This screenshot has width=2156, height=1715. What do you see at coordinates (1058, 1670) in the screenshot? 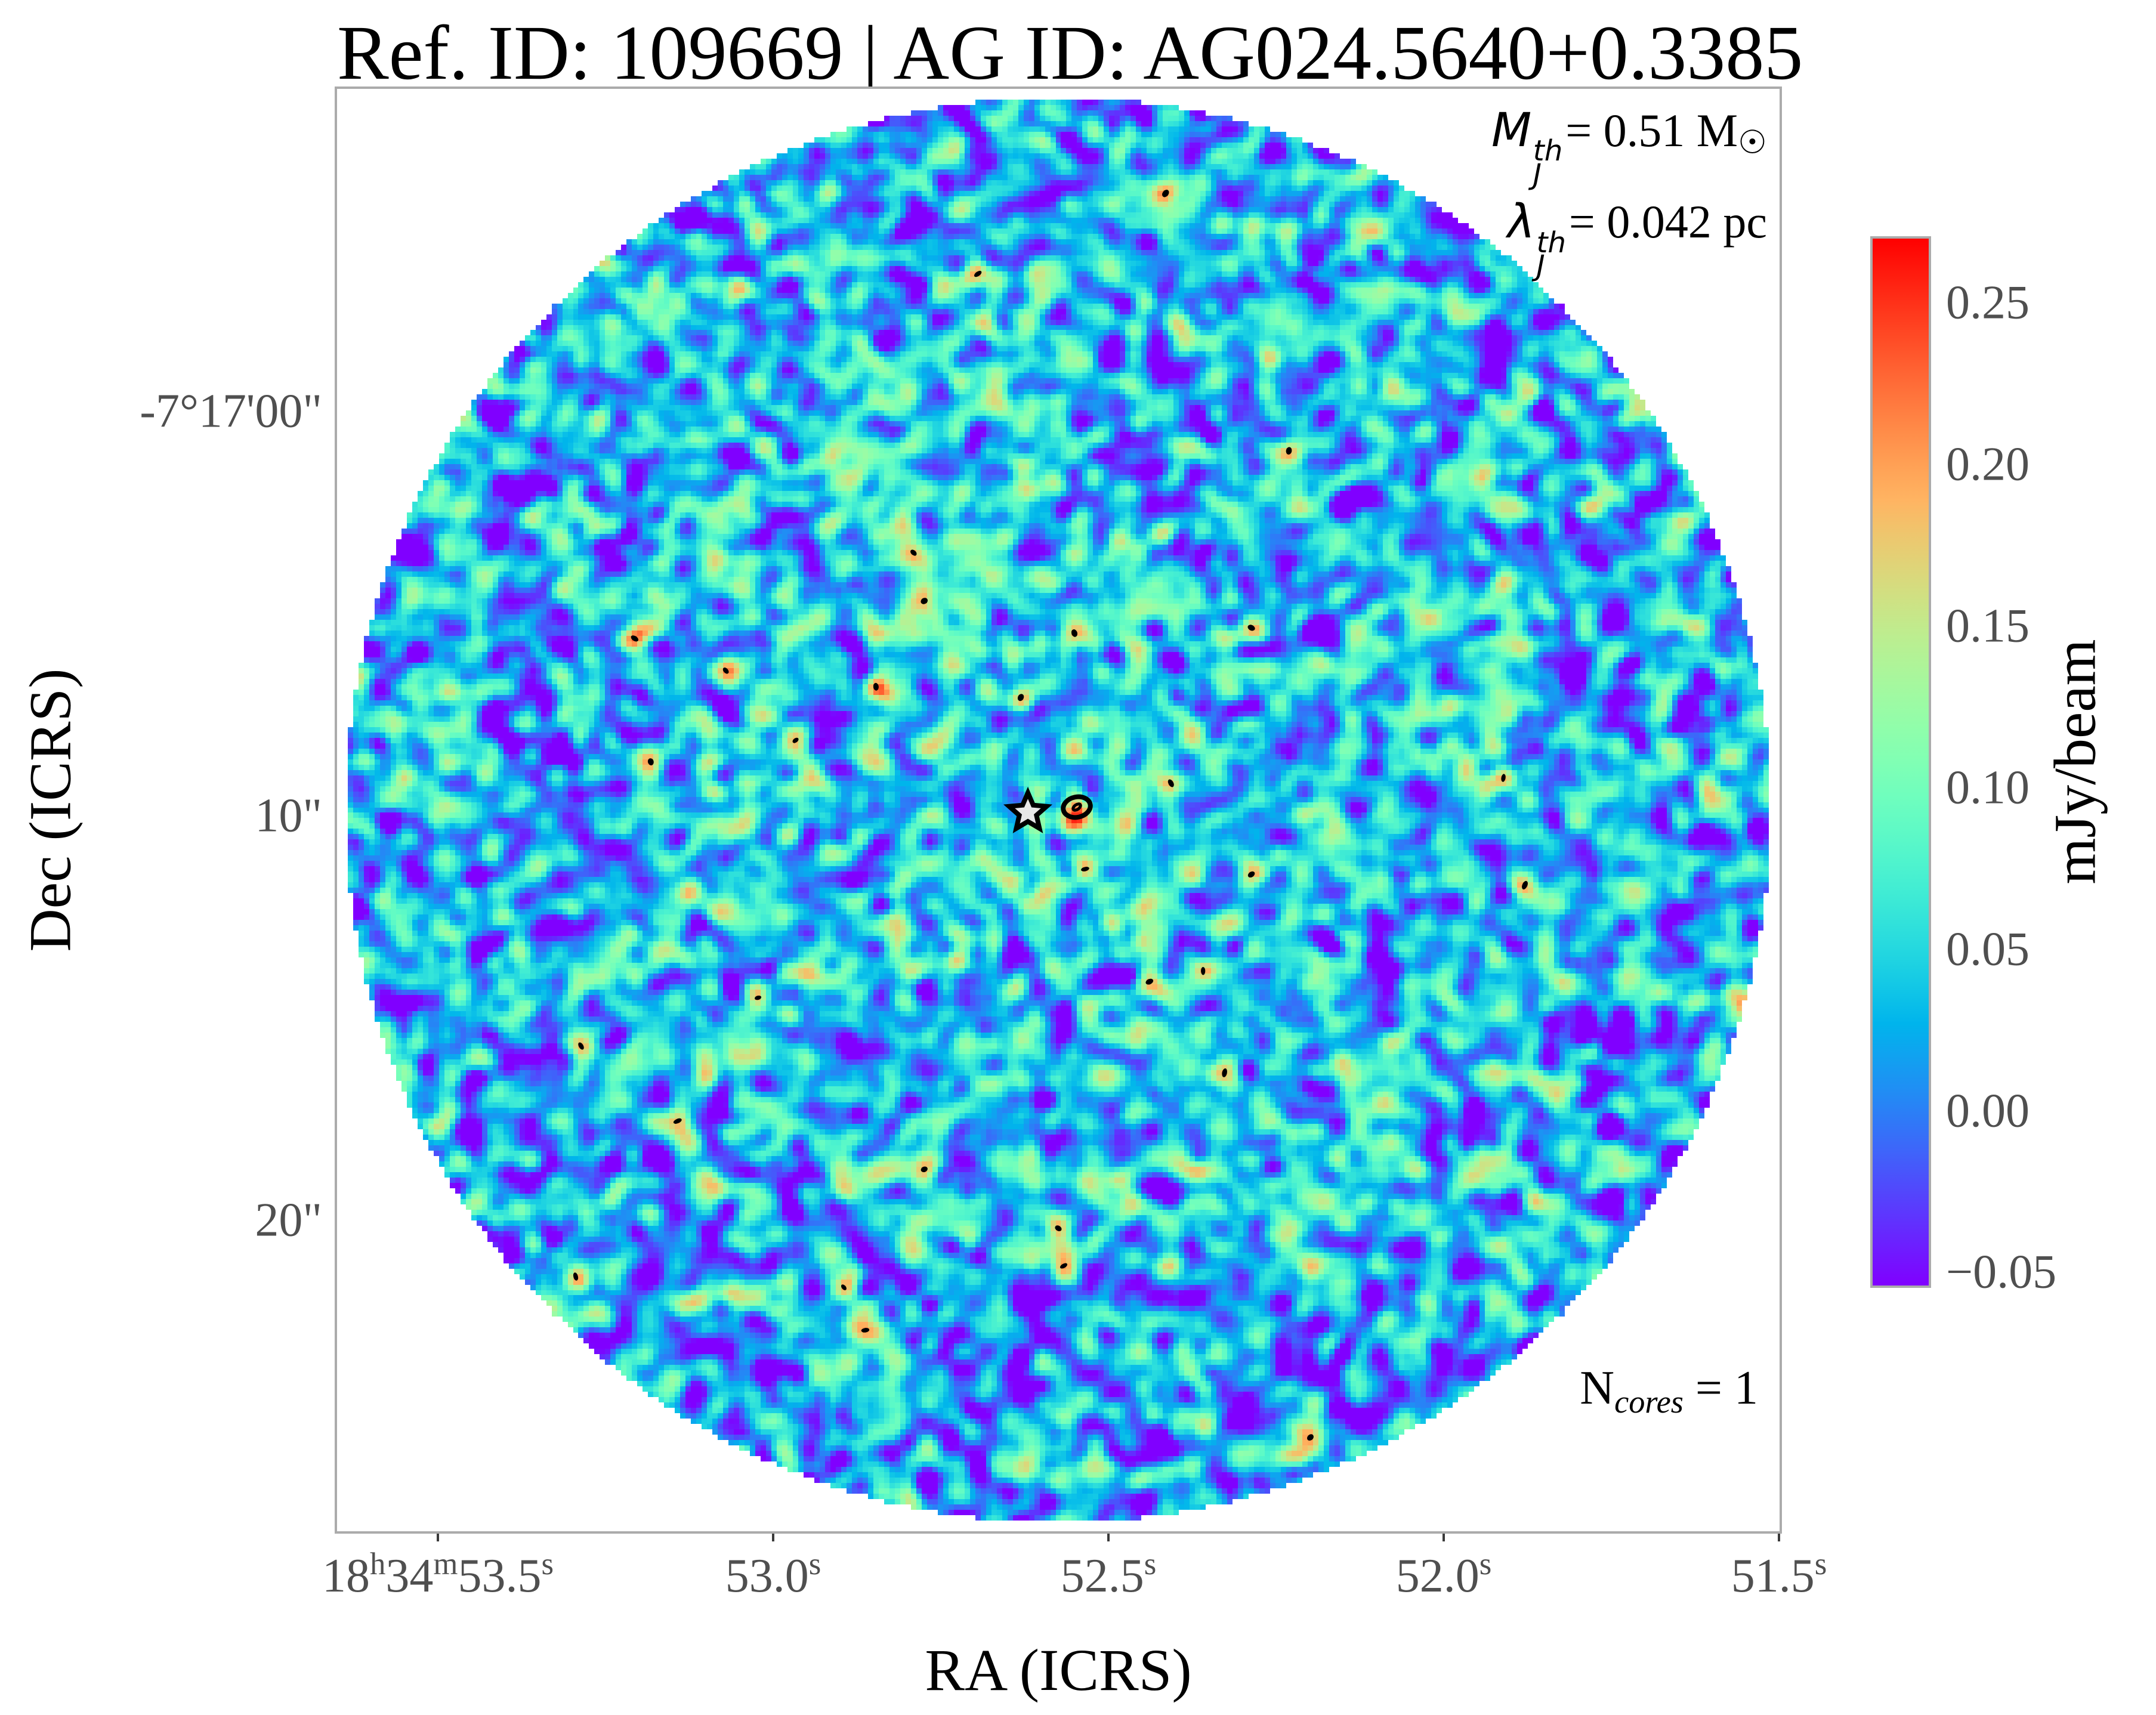
I see `x-axis-title: RA (ICRS)` at bounding box center [1058, 1670].